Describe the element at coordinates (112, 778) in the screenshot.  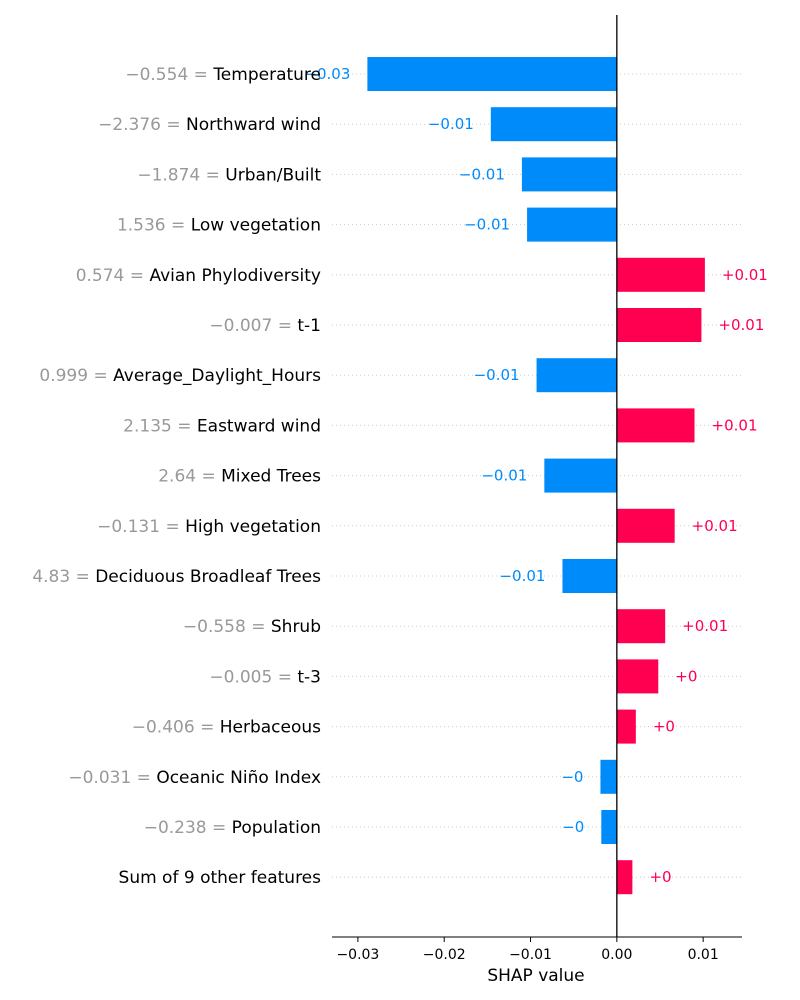
I see `feature-value: −0.031 =` at that location.